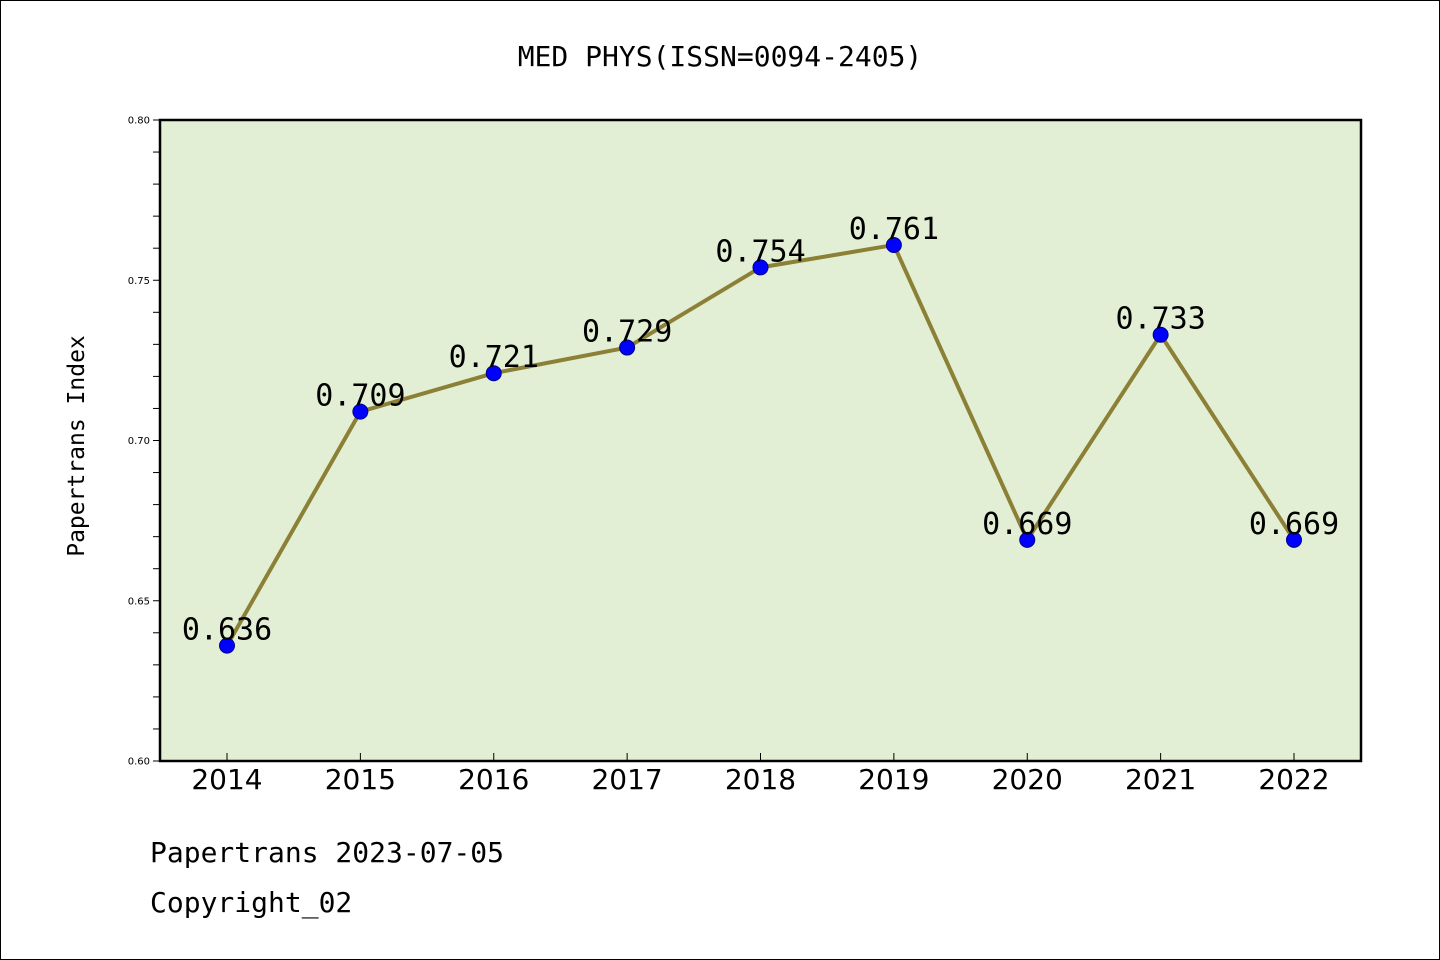 The image size is (1440, 960). I want to click on data-point-2020, so click(1027, 539).